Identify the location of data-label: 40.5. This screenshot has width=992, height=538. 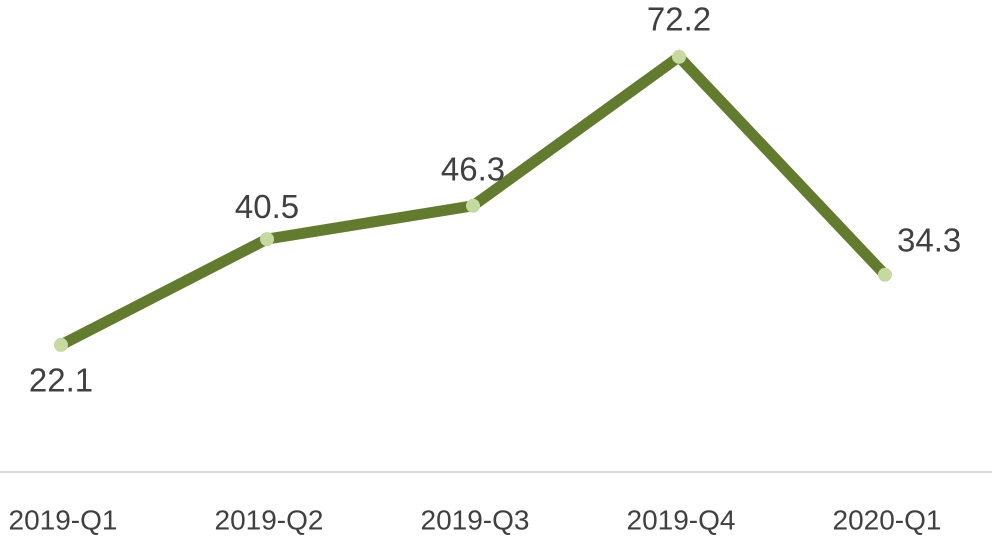
(267, 206).